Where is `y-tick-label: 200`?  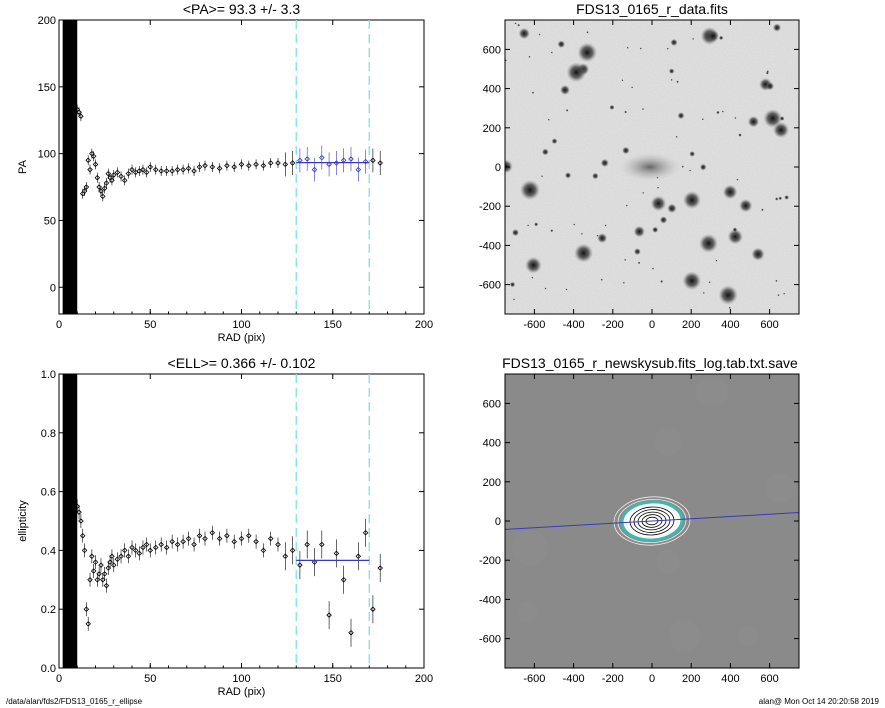
y-tick-label: 200 is located at coordinates (492, 483).